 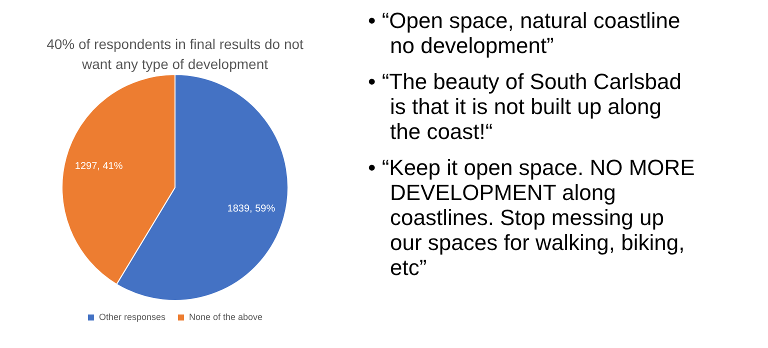 I want to click on text: • “Open space, natural coastline no development”, so click(x=525, y=33).